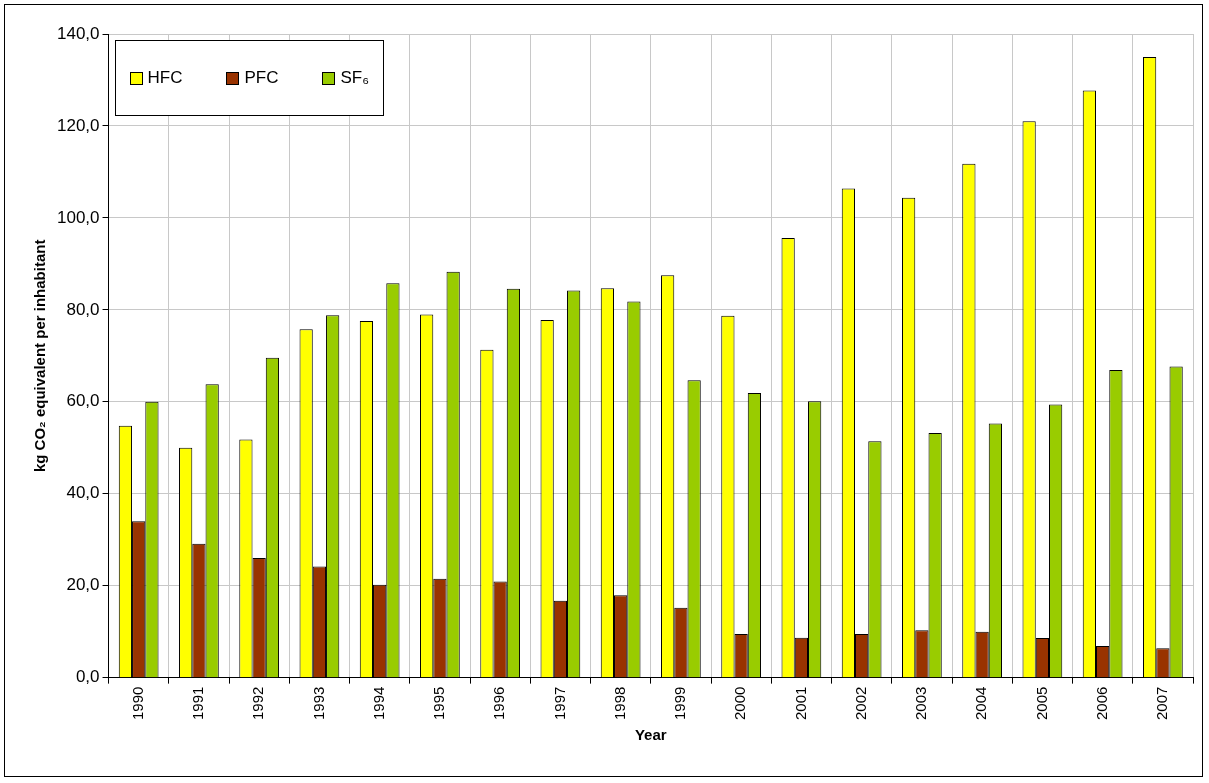 This screenshot has width=1209, height=783. Describe the element at coordinates (1101, 703) in the screenshot. I see `x-tick-label: 2006` at that location.